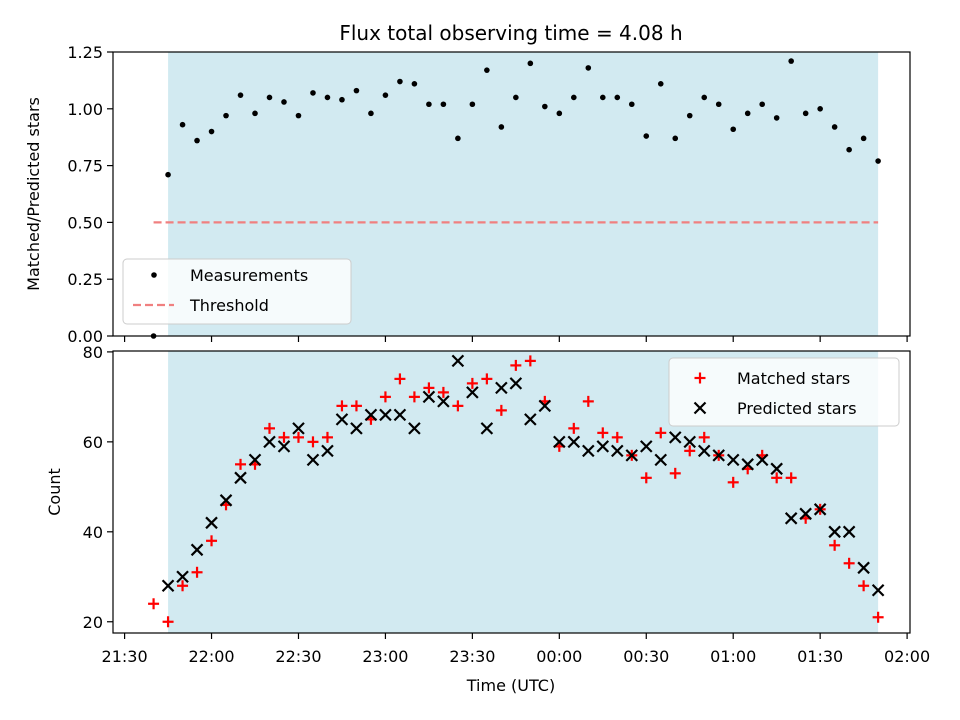 The width and height of the screenshot is (960, 720). I want to click on x-axis-label: Time (UTC), so click(510, 685).